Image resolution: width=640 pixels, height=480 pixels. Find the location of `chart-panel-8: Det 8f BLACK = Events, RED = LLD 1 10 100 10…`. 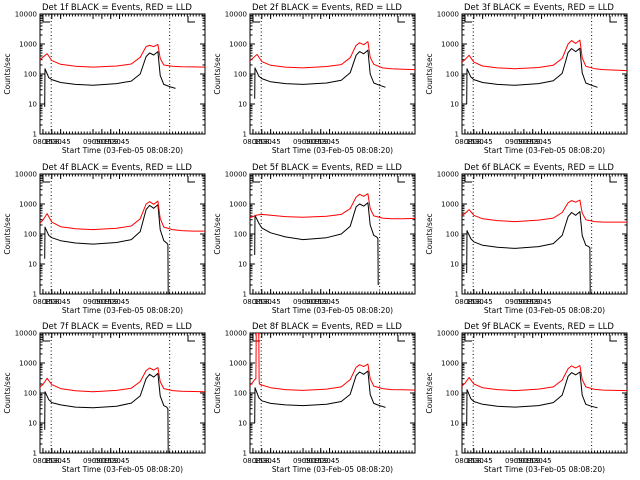

chart-panel-8: Det 8f BLACK = Events, RED = LLD 1 10 100 10… is located at coordinates (314, 398).